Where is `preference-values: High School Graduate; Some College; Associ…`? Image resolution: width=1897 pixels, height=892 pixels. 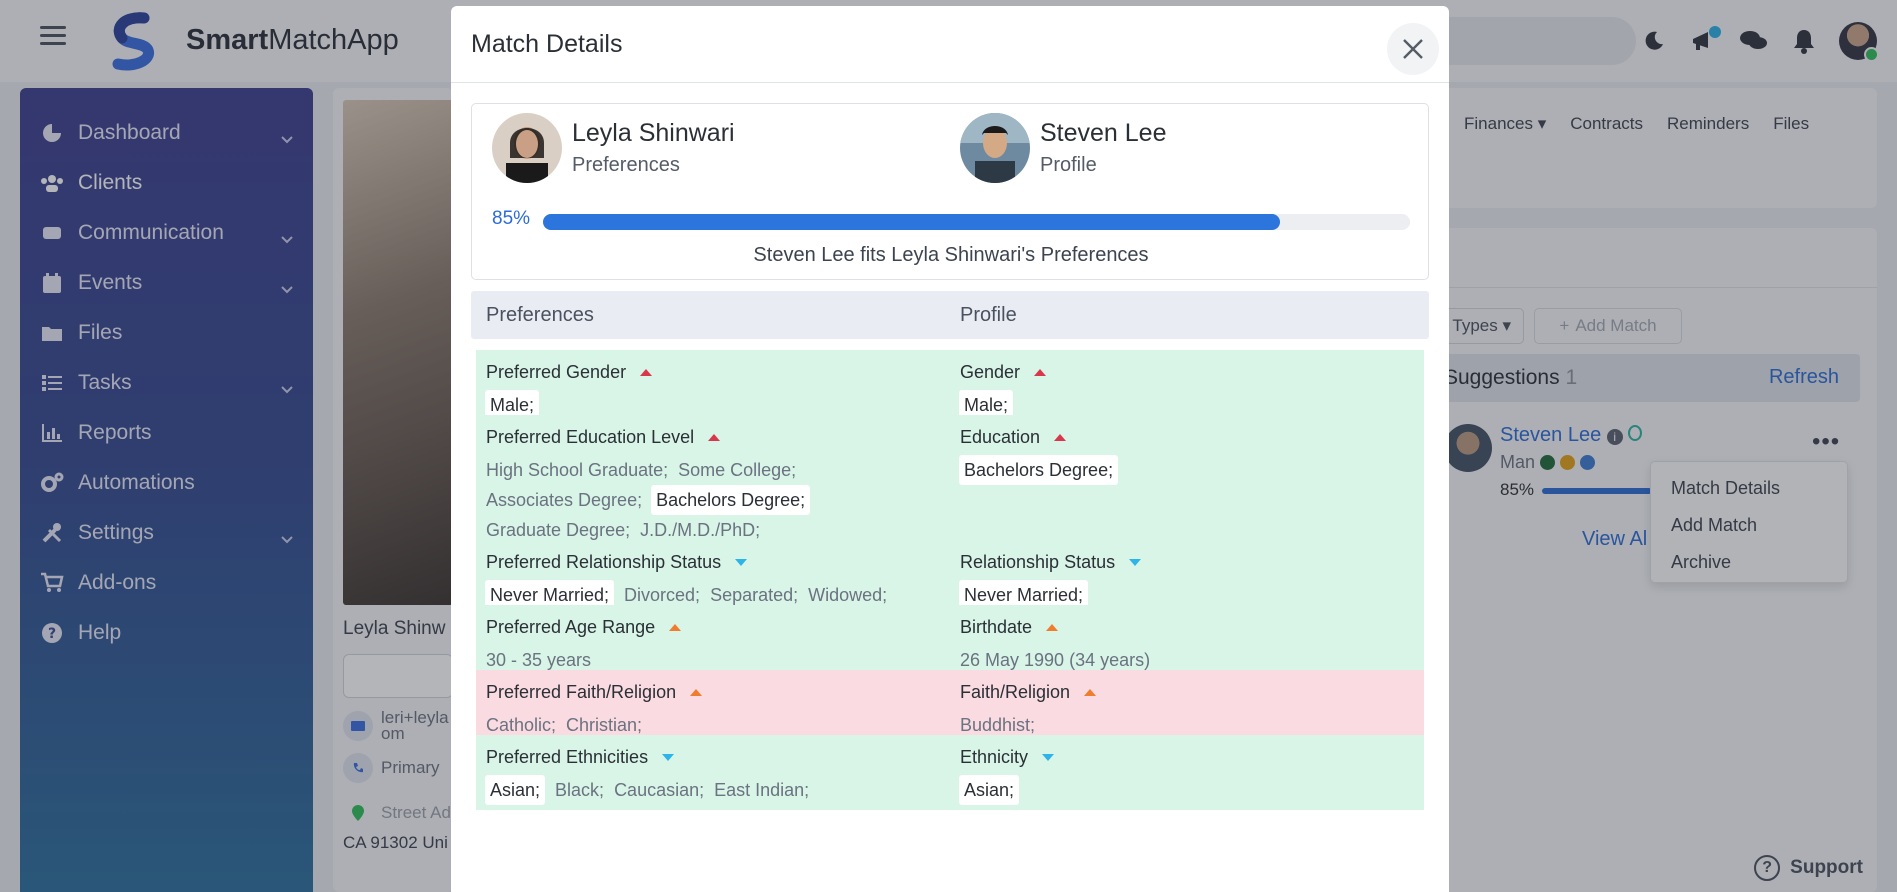
preference-values: High School Graduate; Some College; Associ… is located at coordinates (721, 500).